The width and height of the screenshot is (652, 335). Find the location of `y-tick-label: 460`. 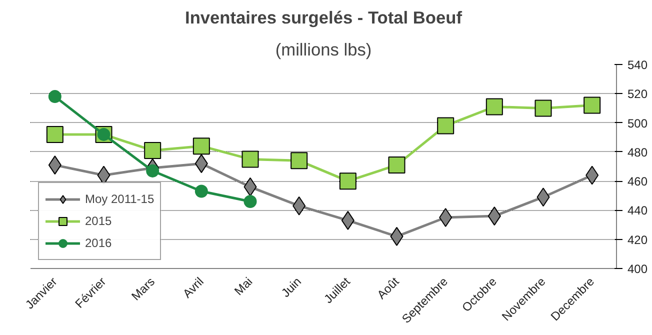

y-tick-label: 460 is located at coordinates (638, 181).